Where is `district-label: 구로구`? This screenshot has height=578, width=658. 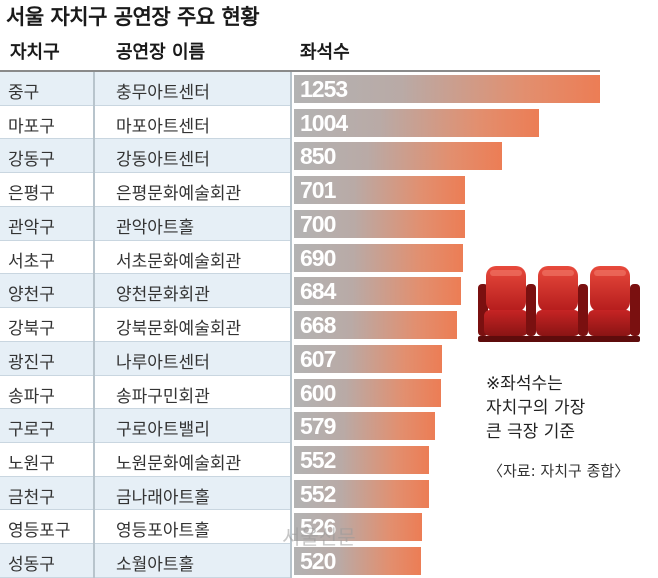 district-label: 구로구 is located at coordinates (31, 430).